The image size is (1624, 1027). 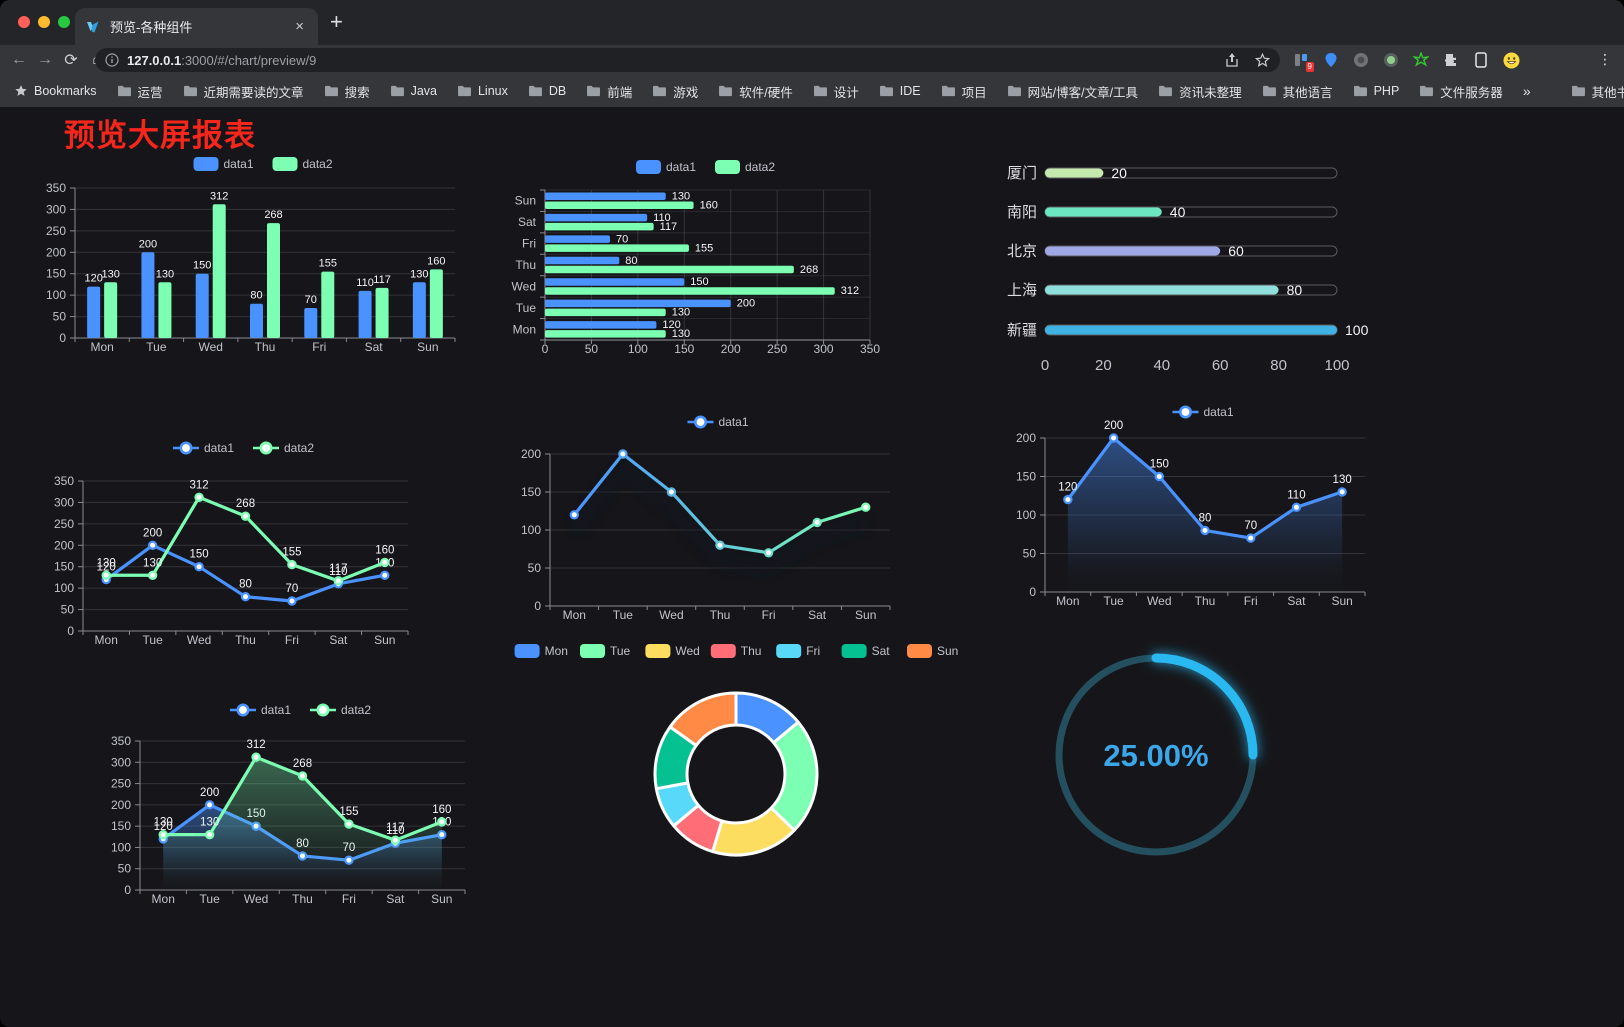 I want to click on legend-item: Sat, so click(x=866, y=651).